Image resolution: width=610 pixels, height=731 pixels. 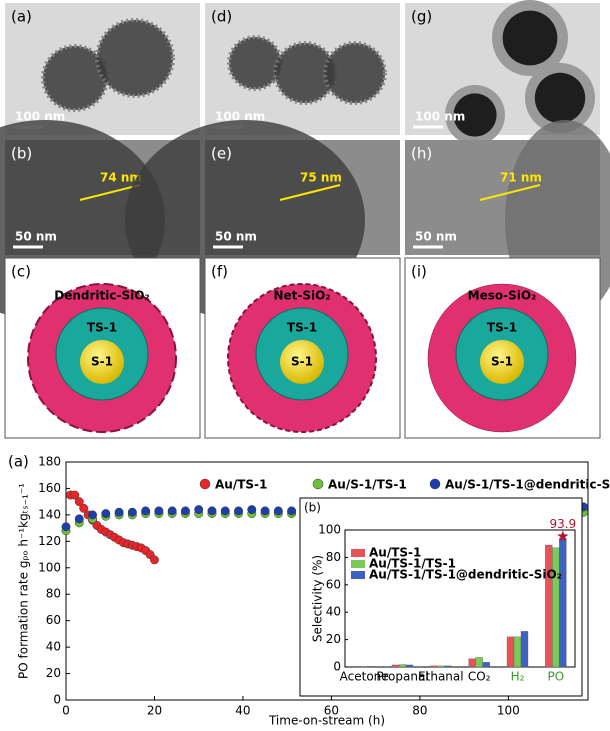 What do you see at coordinates (49, 488) in the screenshot?
I see `y-tick-label: 160` at bounding box center [49, 488].